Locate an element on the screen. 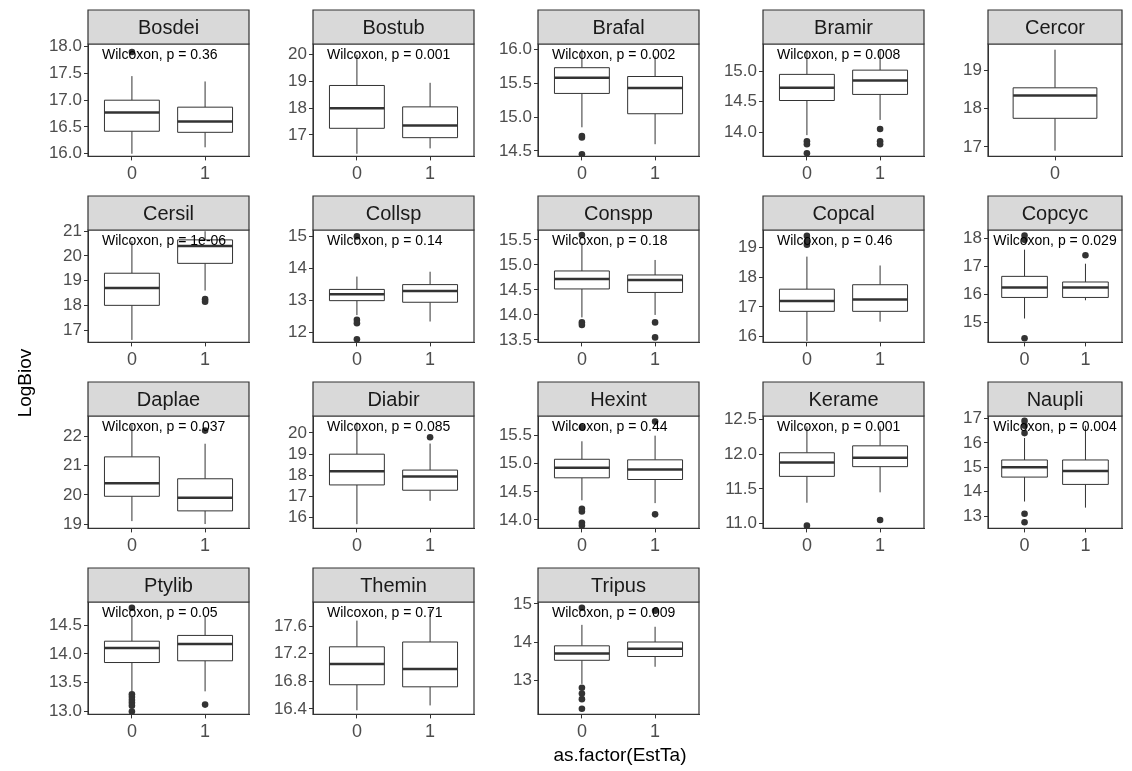 The width and height of the screenshot is (1132, 771). chart-title: Themin is located at coordinates (393, 584).